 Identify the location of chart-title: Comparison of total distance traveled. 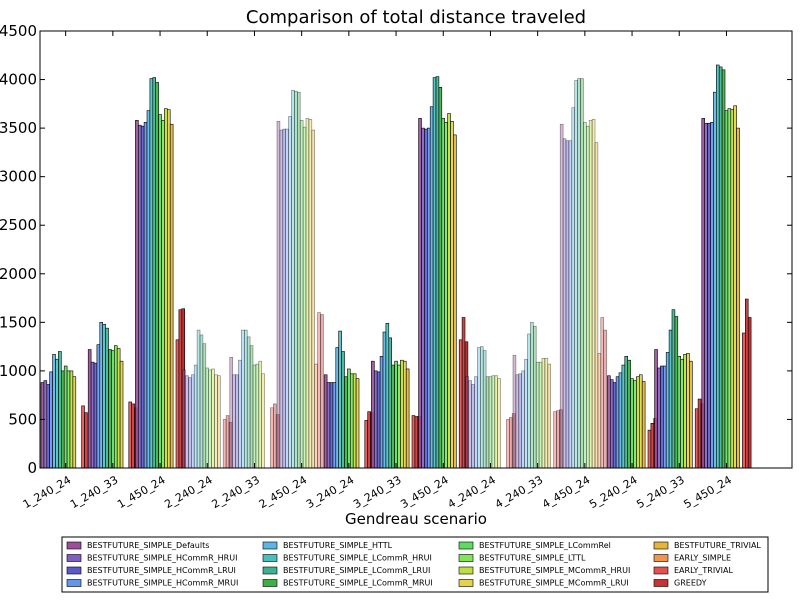
(416, 17).